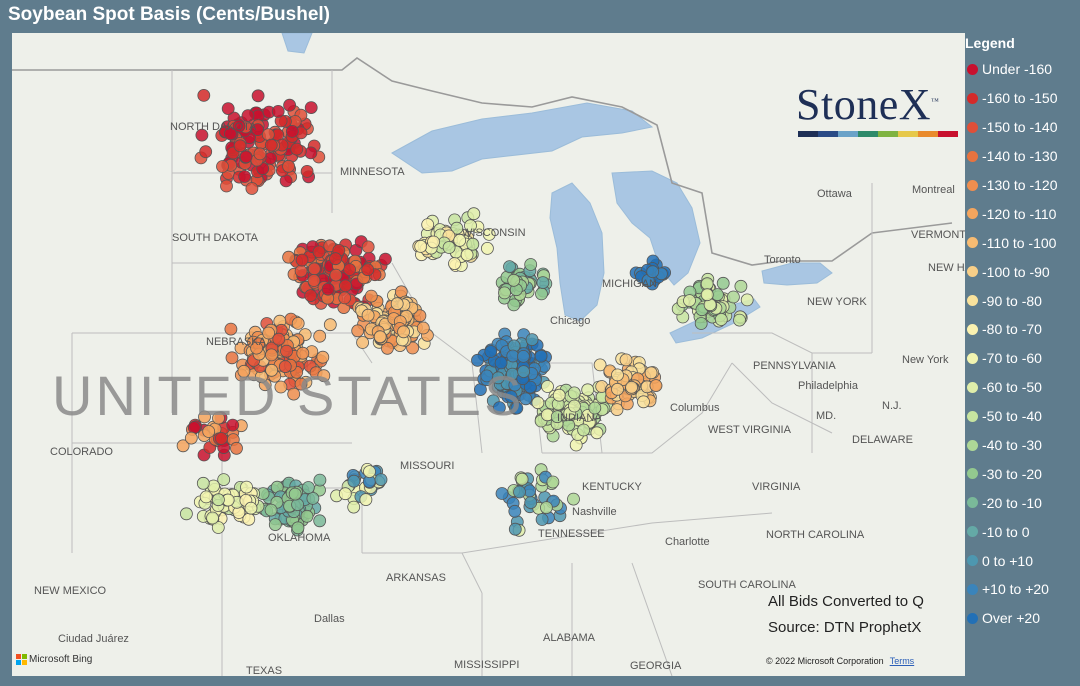 The image size is (1080, 686). I want to click on bing-attribution: Microsoft Bing, so click(54, 659).